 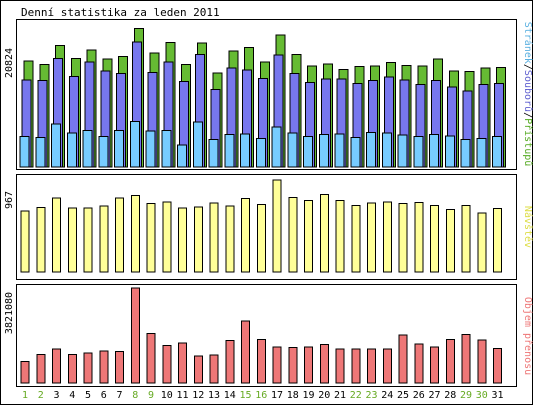 I want to click on panel-hits-legend: Stránek/Souborů/Přístupů, so click(x=527, y=94).